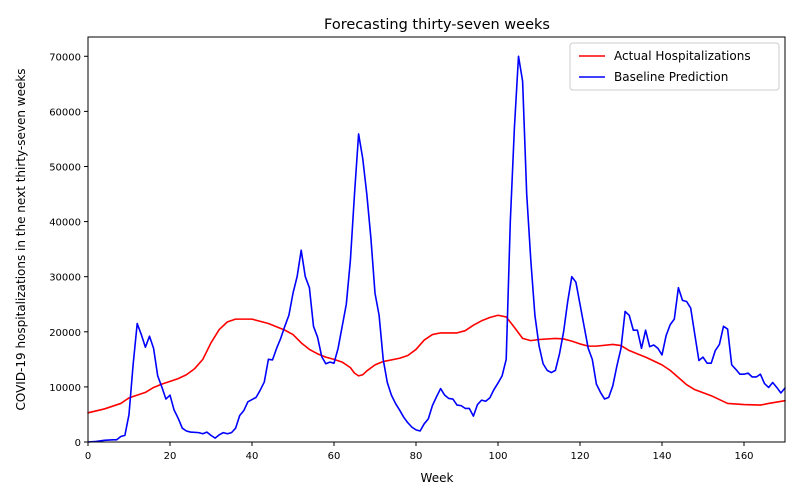 This screenshot has width=800, height=500. Describe the element at coordinates (65, 167) in the screenshot. I see `y-tick-label: 50000` at that location.